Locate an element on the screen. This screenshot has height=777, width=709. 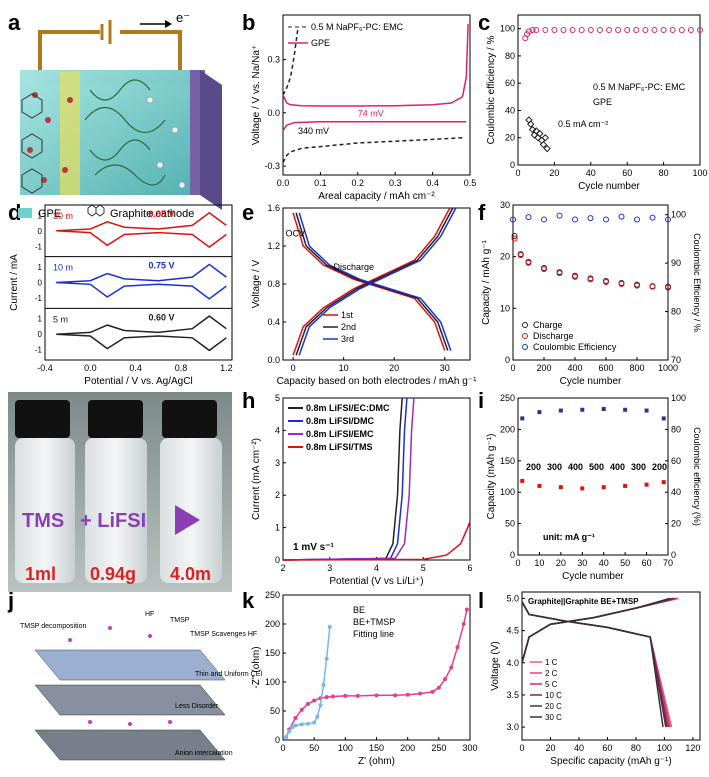
y-axis-label: Coulombic efficiency / % is located at coordinates (491, 90).